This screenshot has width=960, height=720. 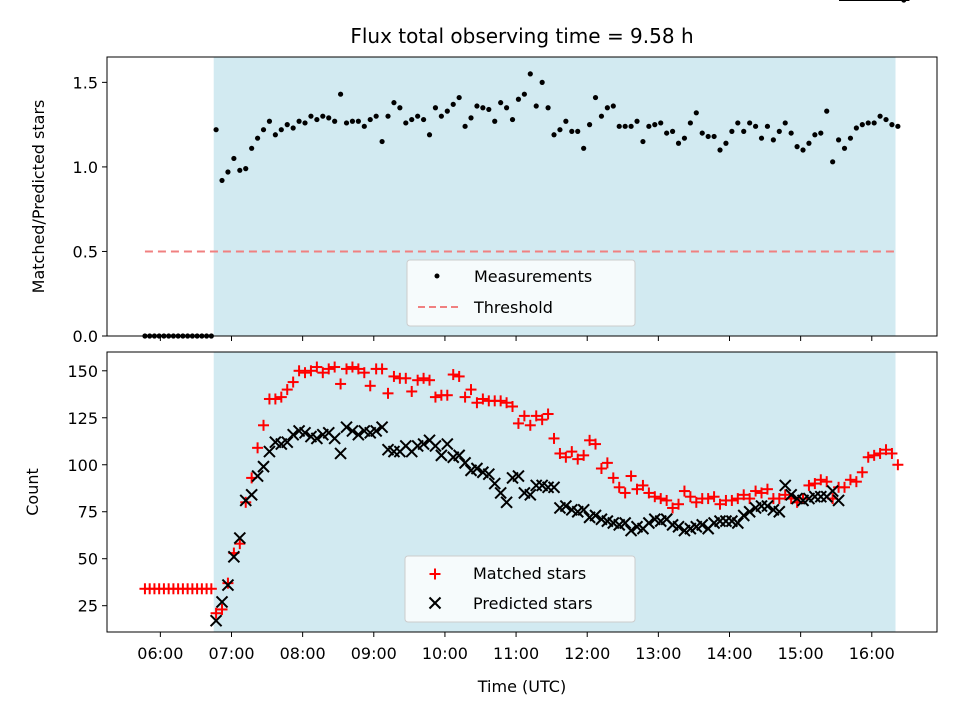 I want to click on xtick-label: 11:00, so click(x=516, y=653).